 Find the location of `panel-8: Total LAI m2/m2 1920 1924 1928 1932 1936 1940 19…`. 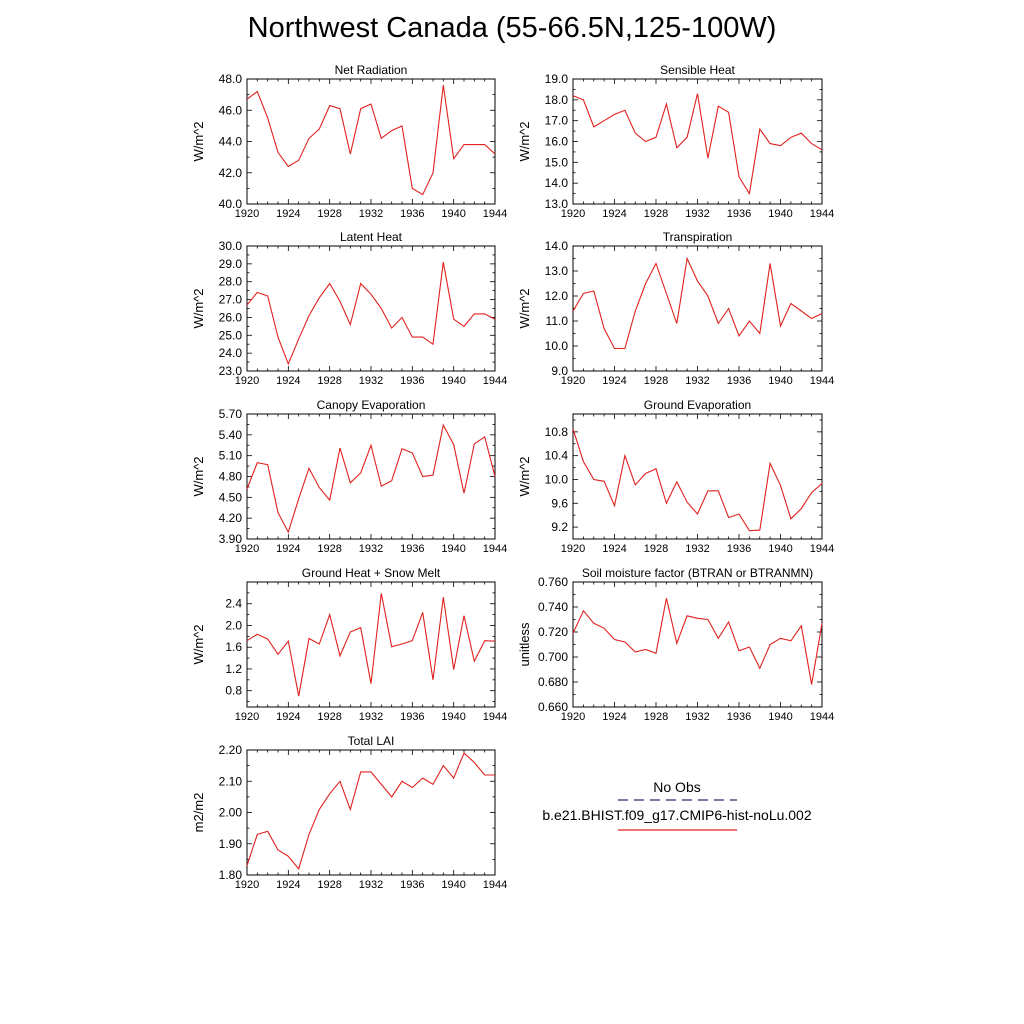

panel-8: Total LAI m2/m2 1920 1924 1928 1932 1936 1940 19… is located at coordinates (349, 812).